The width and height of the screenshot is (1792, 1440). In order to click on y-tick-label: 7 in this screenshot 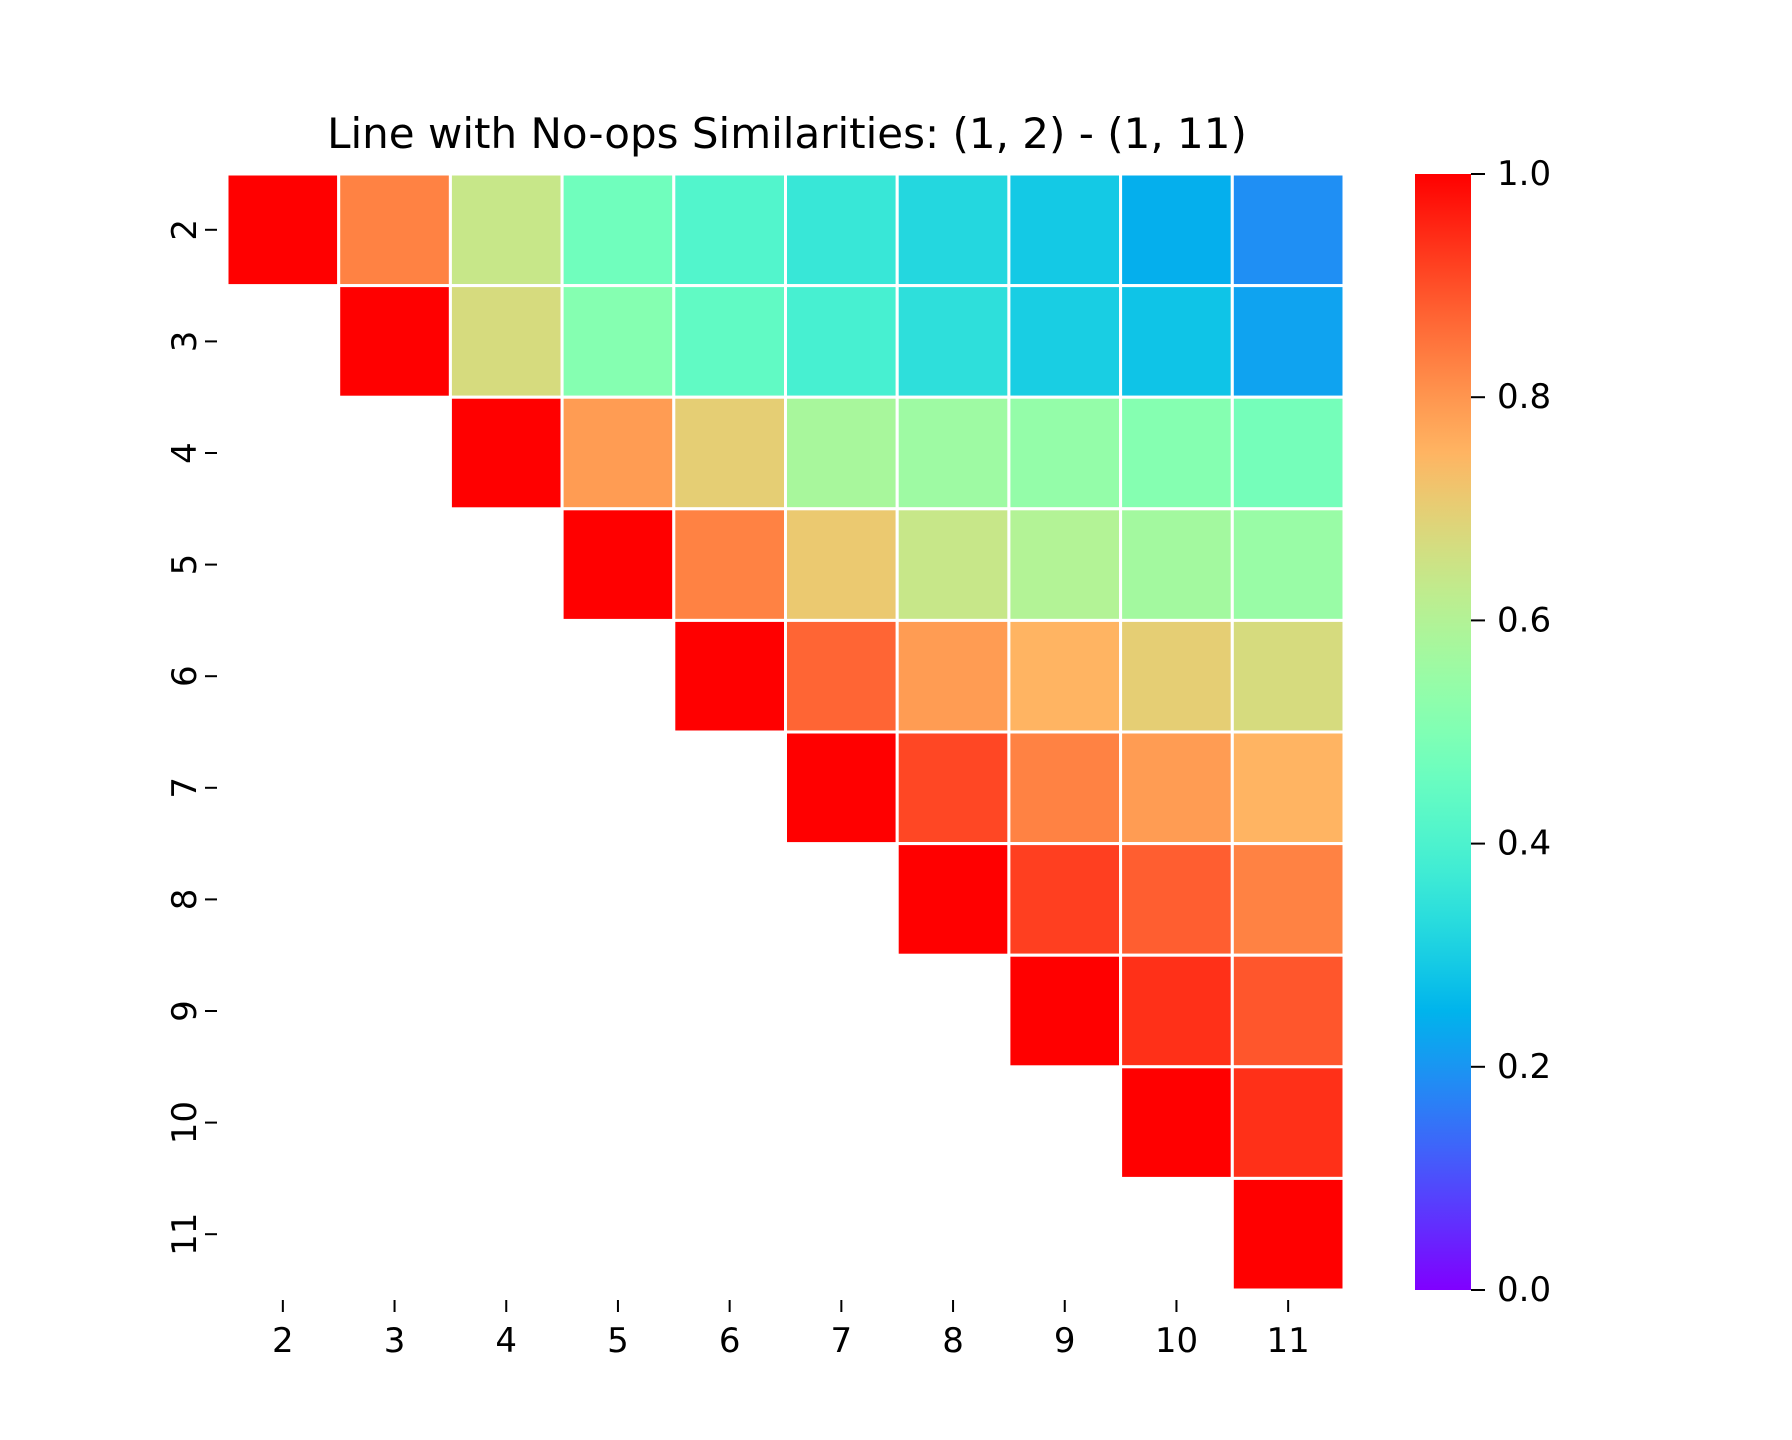, I will do `click(185, 788)`.